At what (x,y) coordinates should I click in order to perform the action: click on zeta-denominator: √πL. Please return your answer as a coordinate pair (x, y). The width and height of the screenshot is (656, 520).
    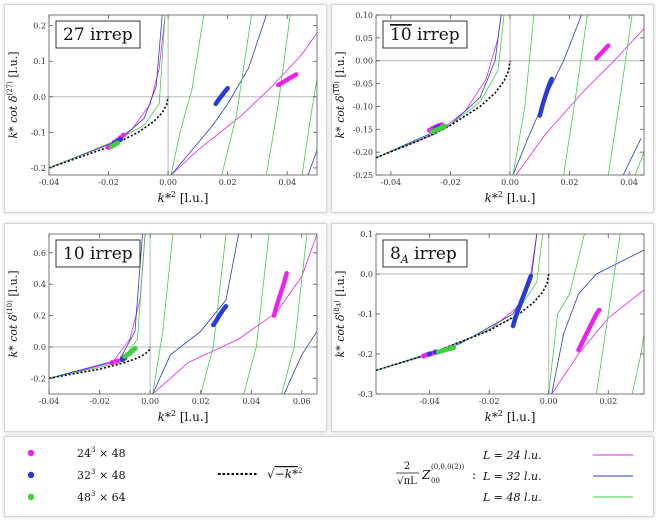
    Looking at the image, I should click on (407, 481).